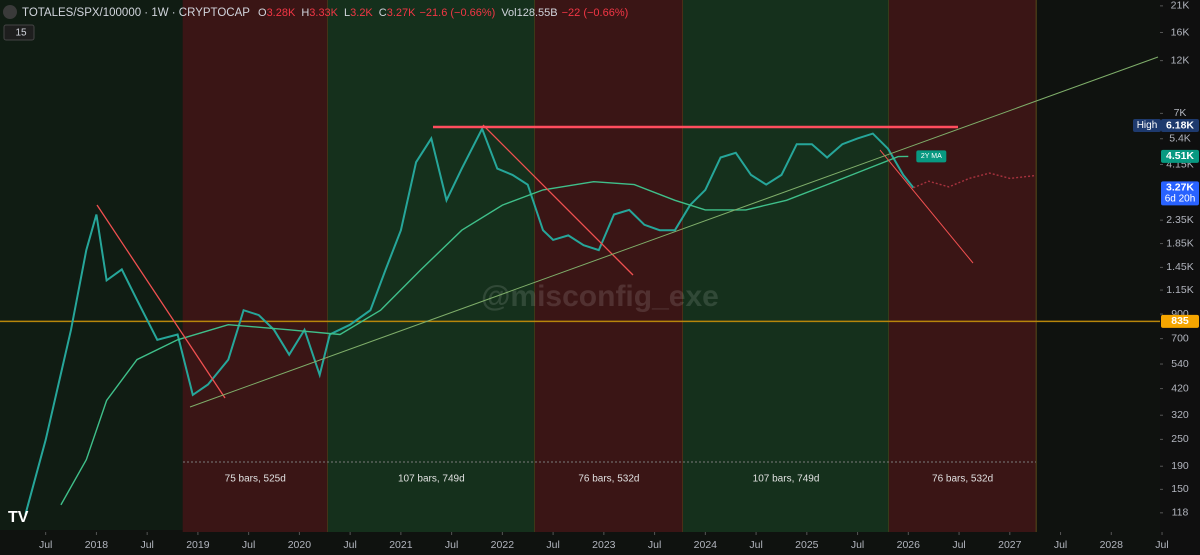 The width and height of the screenshot is (1200, 555). Describe the element at coordinates (255, 479) in the screenshot. I see `range-label: 75 bars, 525d` at that location.